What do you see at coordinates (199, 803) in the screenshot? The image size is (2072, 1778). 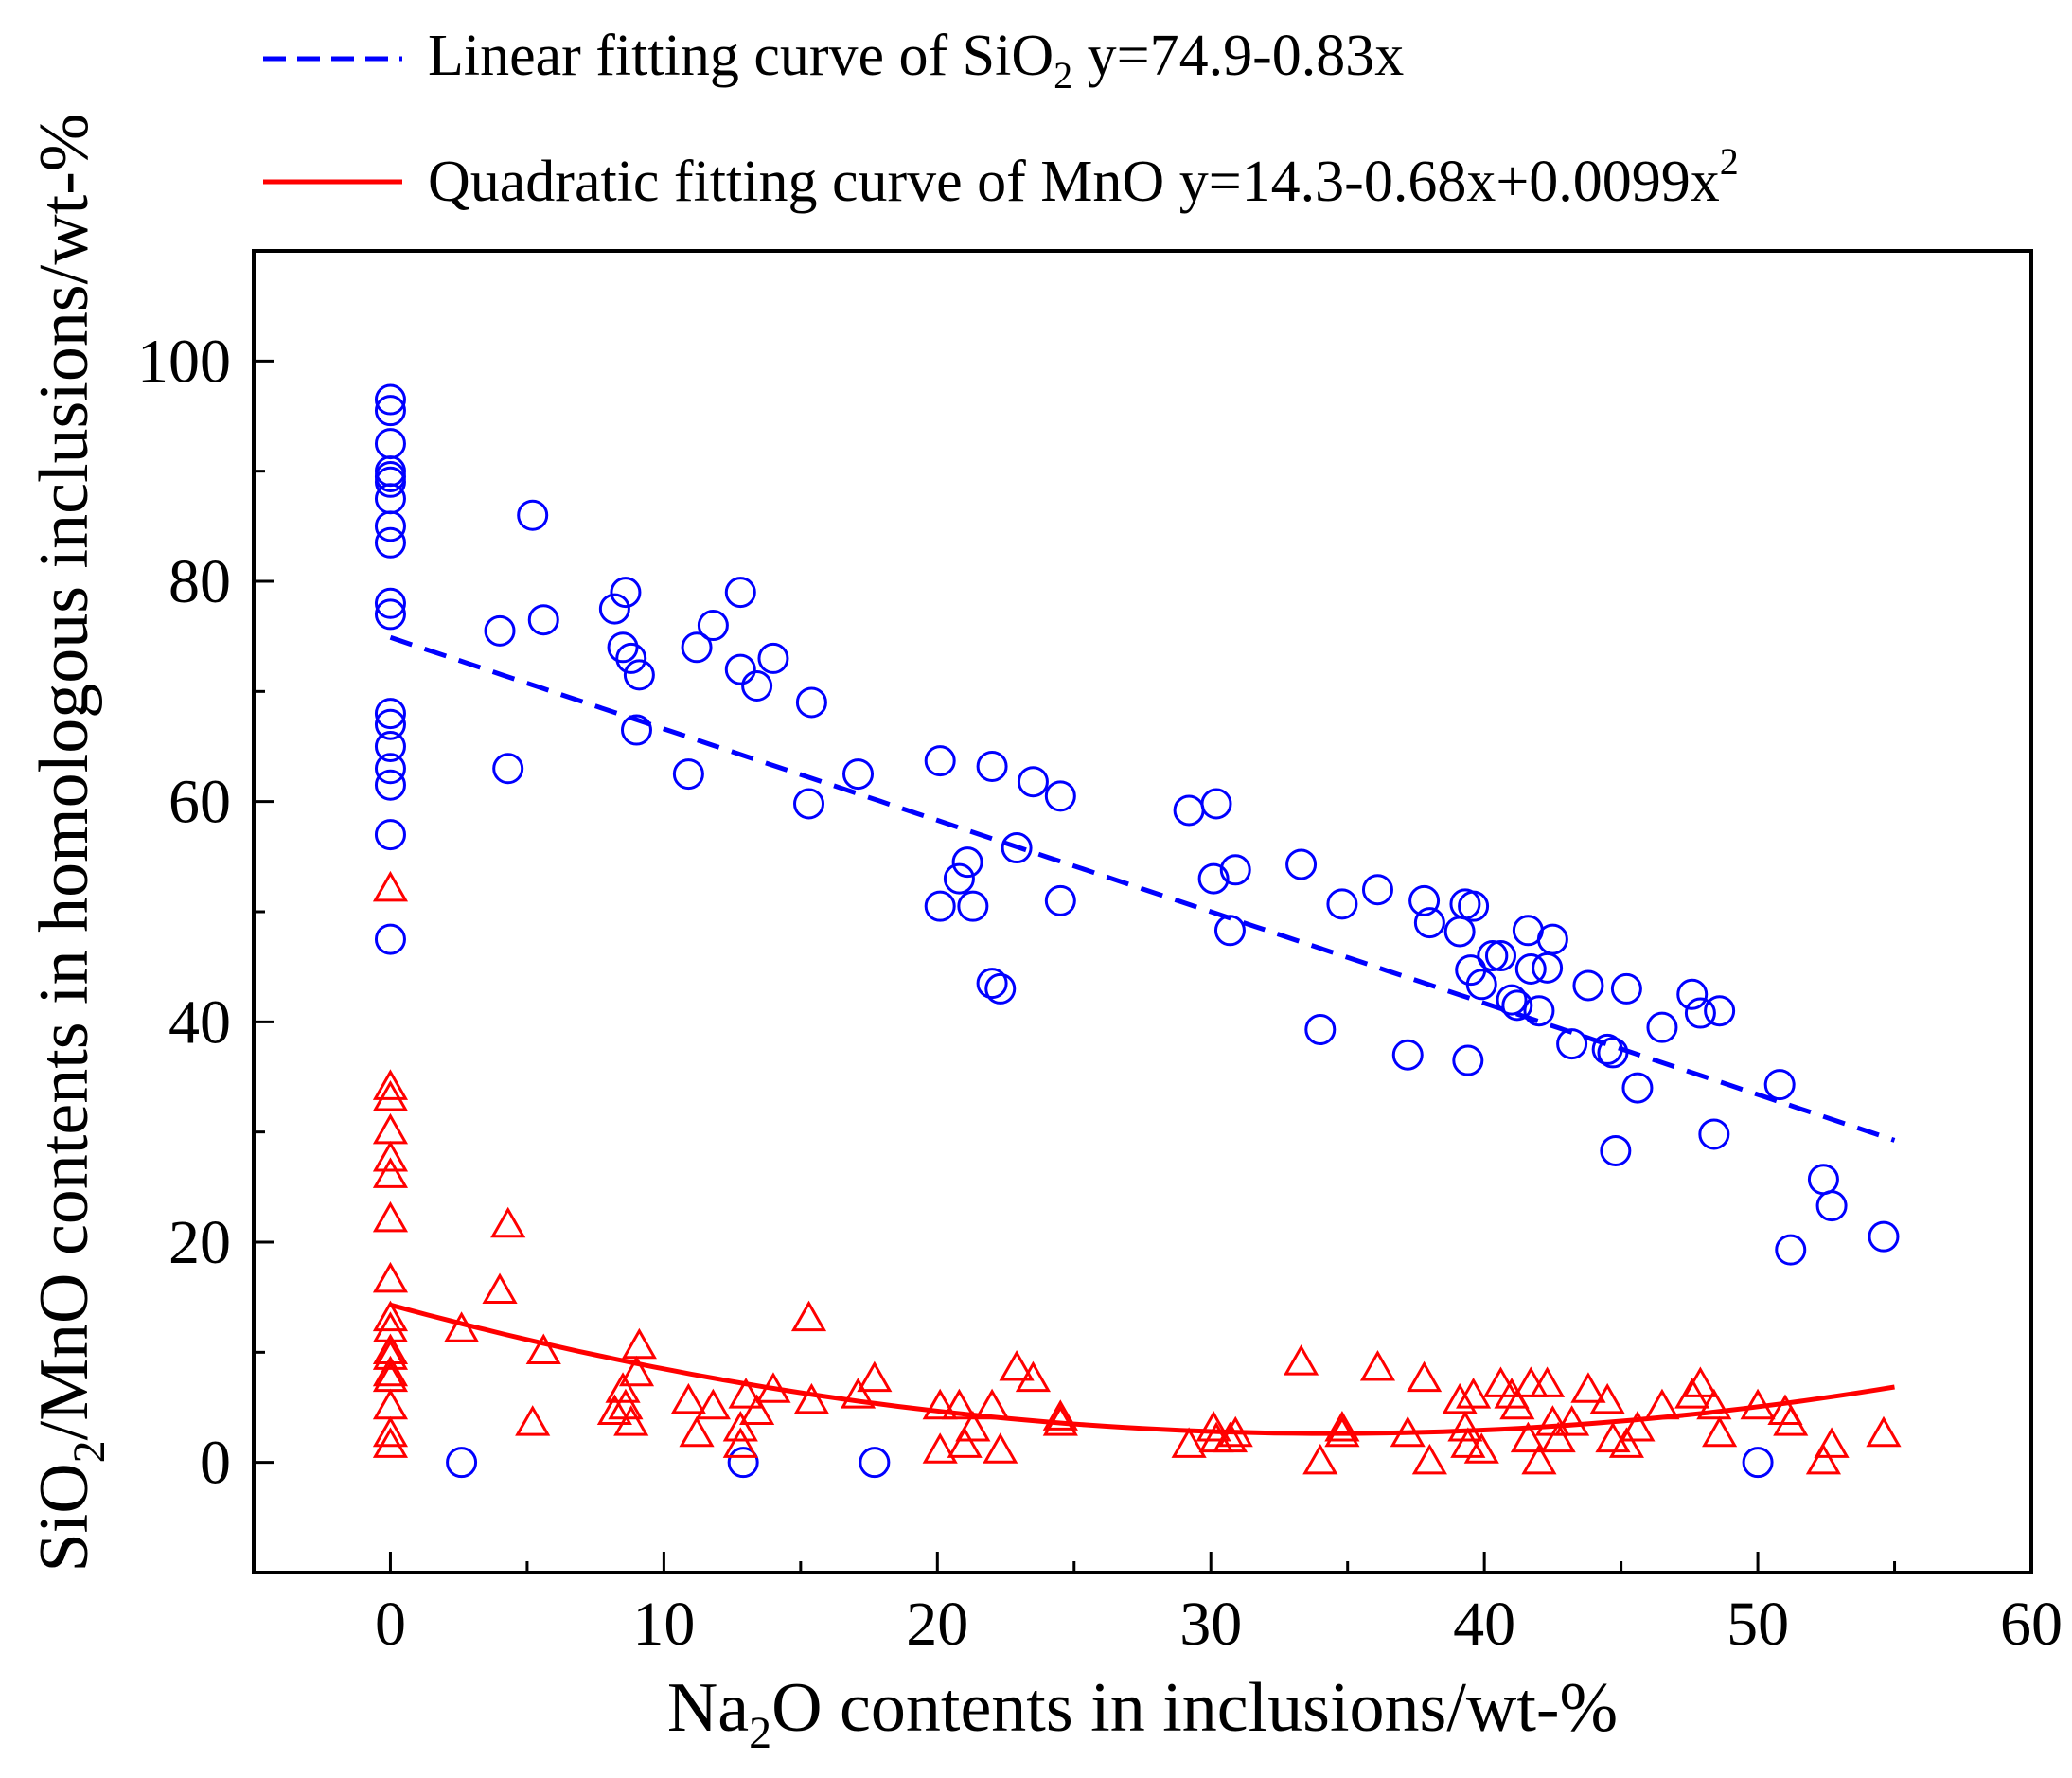 I see `y-tick-label: 60` at bounding box center [199, 803].